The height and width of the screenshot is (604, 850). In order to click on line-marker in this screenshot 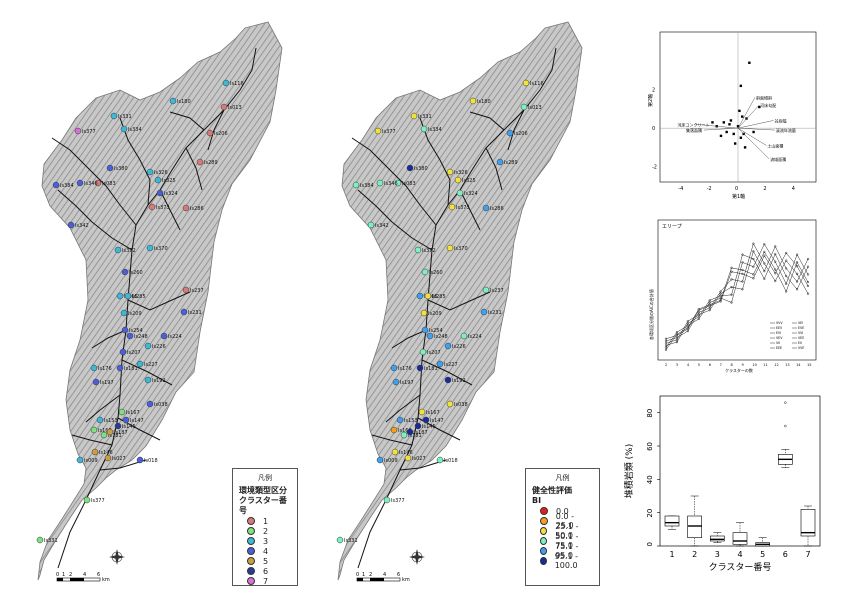, I will do `click(808, 266)`.